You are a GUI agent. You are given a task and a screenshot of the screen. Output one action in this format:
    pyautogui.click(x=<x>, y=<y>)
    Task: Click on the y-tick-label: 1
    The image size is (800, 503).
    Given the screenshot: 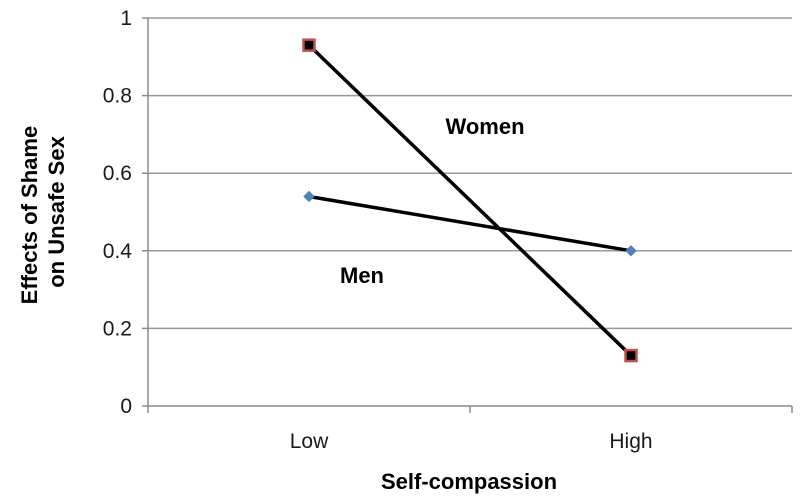 What is the action you would take?
    pyautogui.click(x=126, y=18)
    